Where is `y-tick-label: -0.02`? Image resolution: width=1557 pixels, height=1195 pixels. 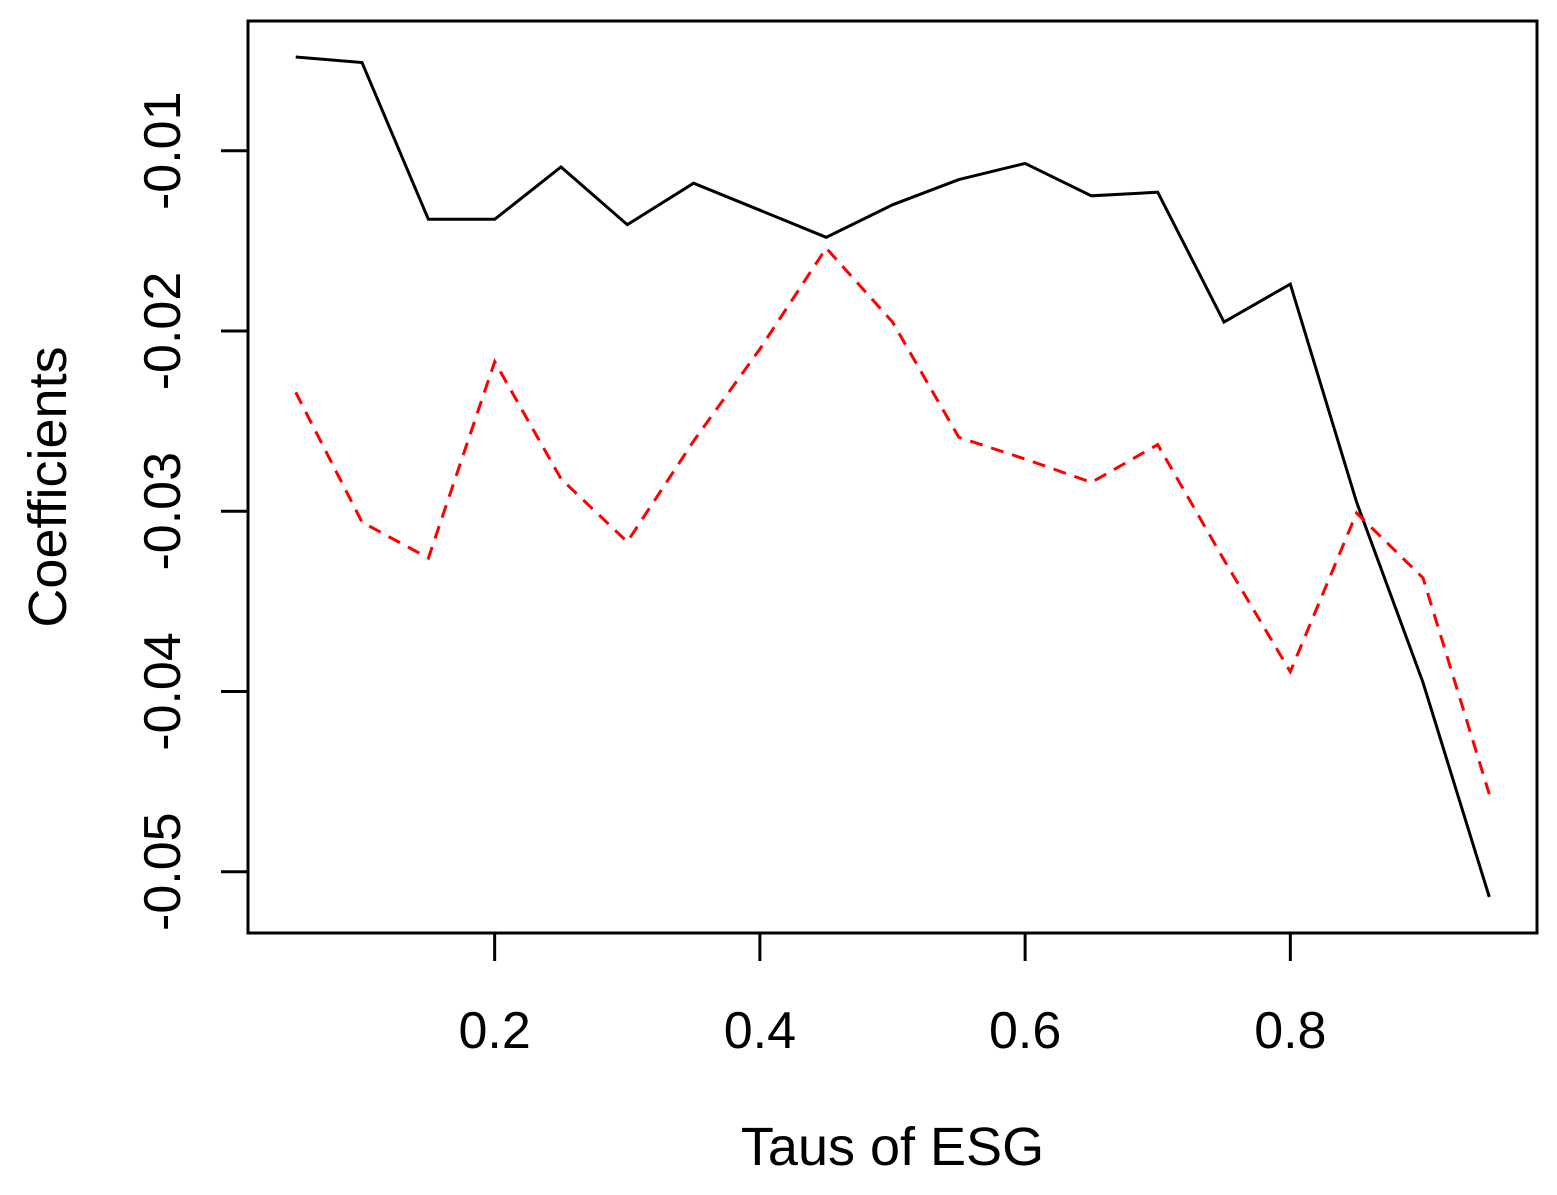 y-tick-label: -0.02 is located at coordinates (163, 331).